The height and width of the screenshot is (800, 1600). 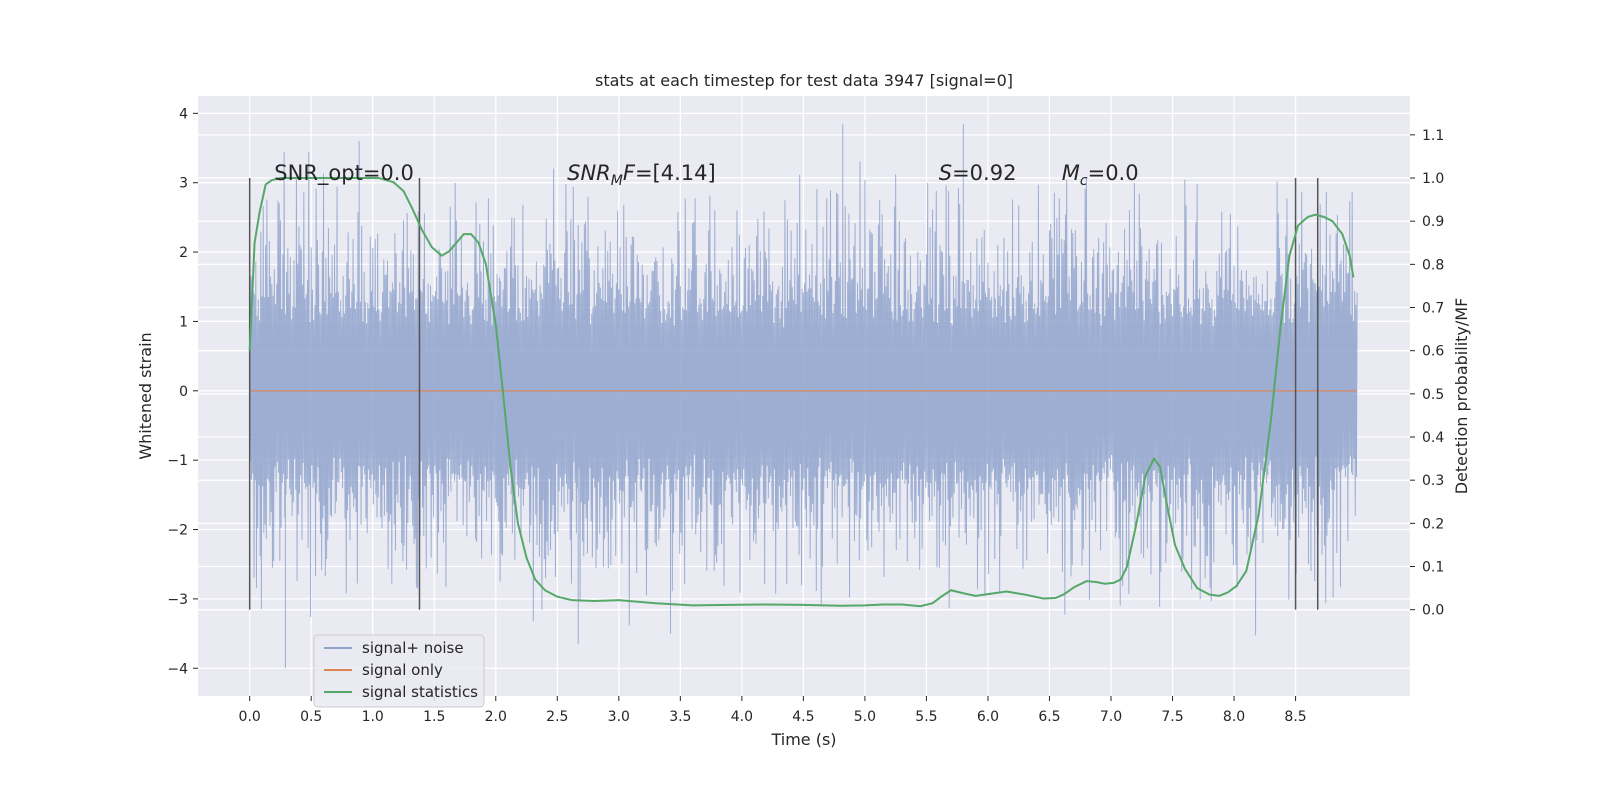 I want to click on legend-entry-noise: signal+ noise, so click(x=394, y=648).